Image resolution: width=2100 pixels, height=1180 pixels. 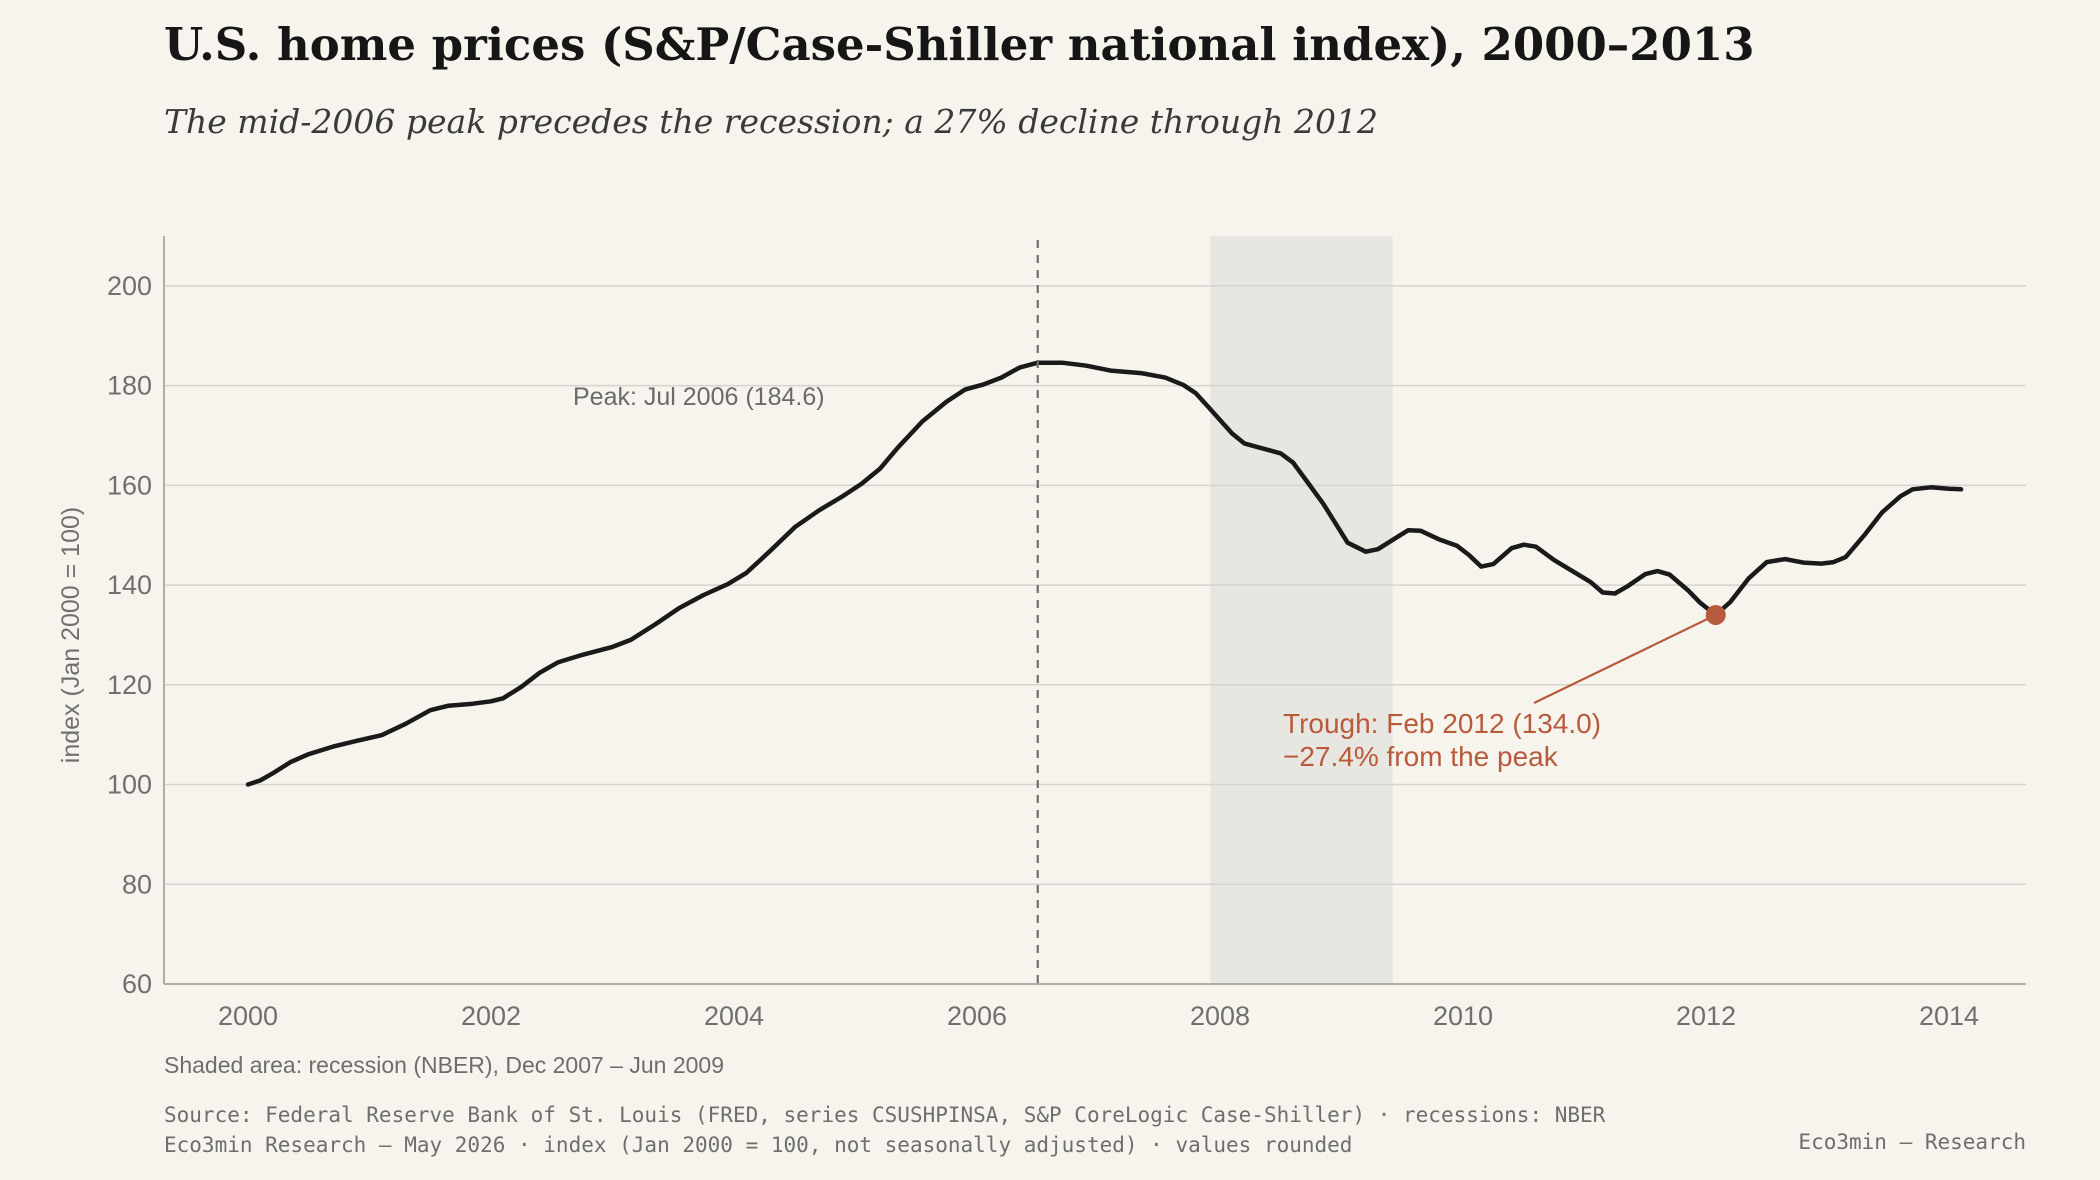 I want to click on x-tick-label: 2002, so click(x=491, y=1016).